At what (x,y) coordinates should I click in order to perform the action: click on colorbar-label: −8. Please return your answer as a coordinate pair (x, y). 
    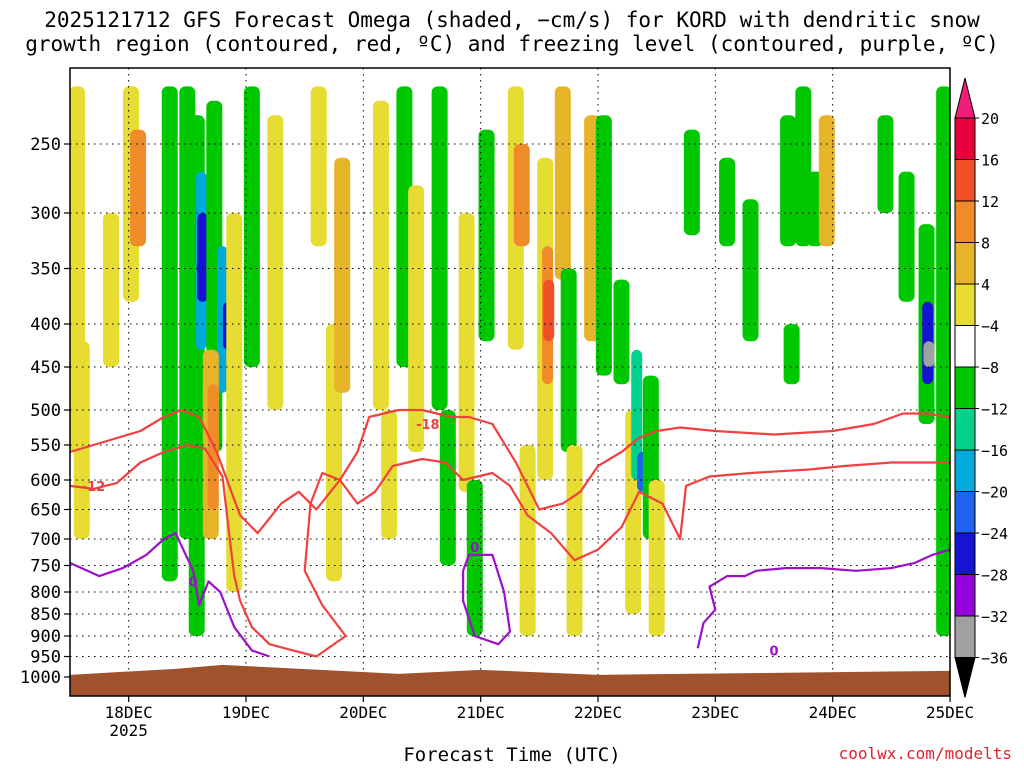
    Looking at the image, I should click on (990, 368).